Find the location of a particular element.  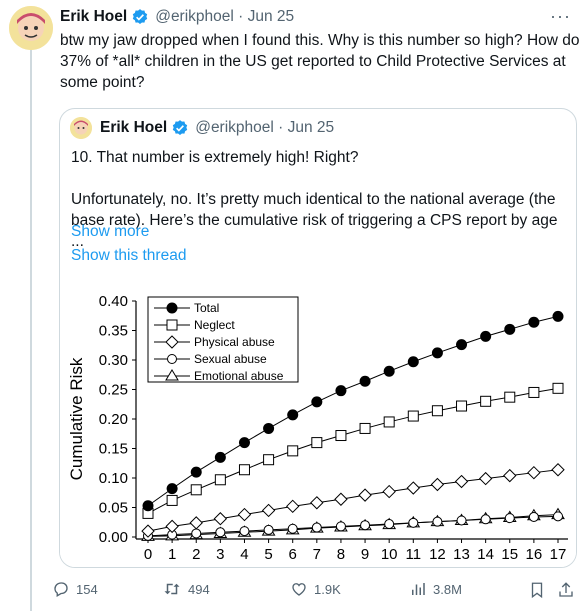

avatar is located at coordinates (31, 28).